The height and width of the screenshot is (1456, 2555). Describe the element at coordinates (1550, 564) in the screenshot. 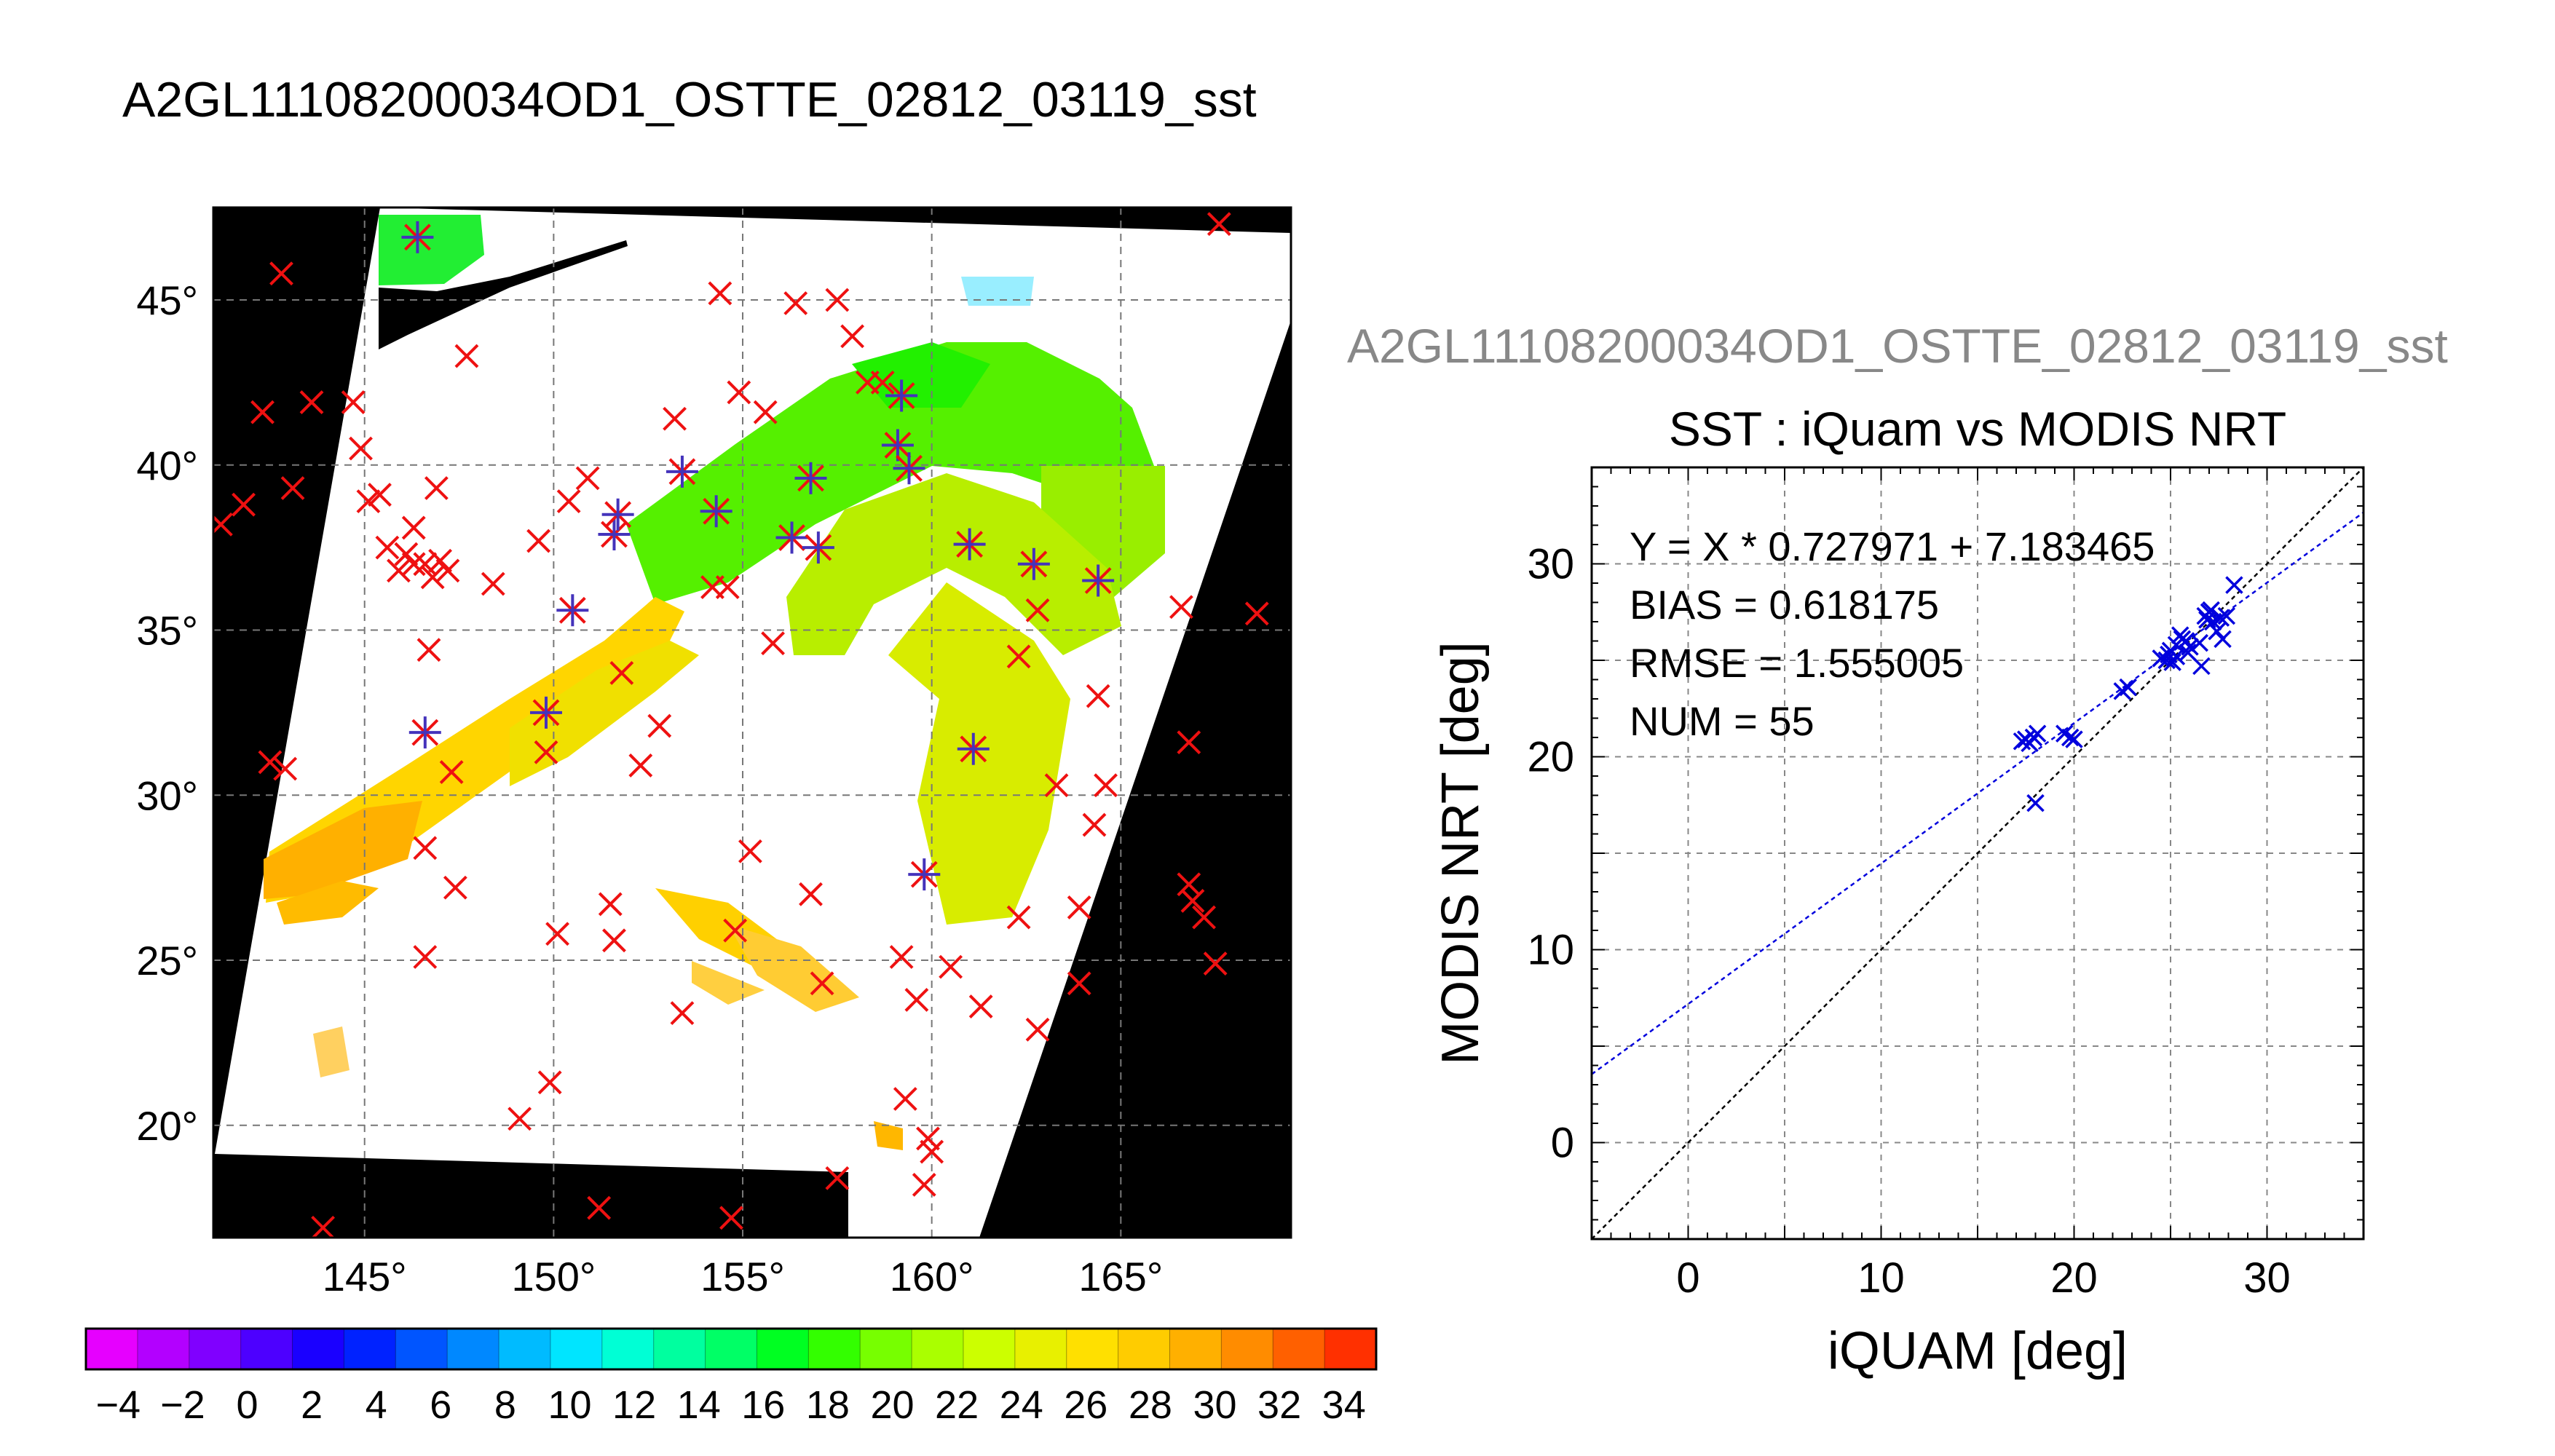

I see `scatter-y-tick-label: 30` at that location.